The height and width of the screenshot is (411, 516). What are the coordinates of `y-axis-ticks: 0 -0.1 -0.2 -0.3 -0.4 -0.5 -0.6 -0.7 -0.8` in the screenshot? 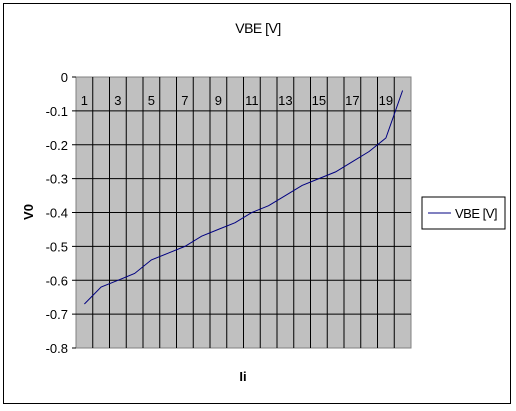 It's located at (61, 213).